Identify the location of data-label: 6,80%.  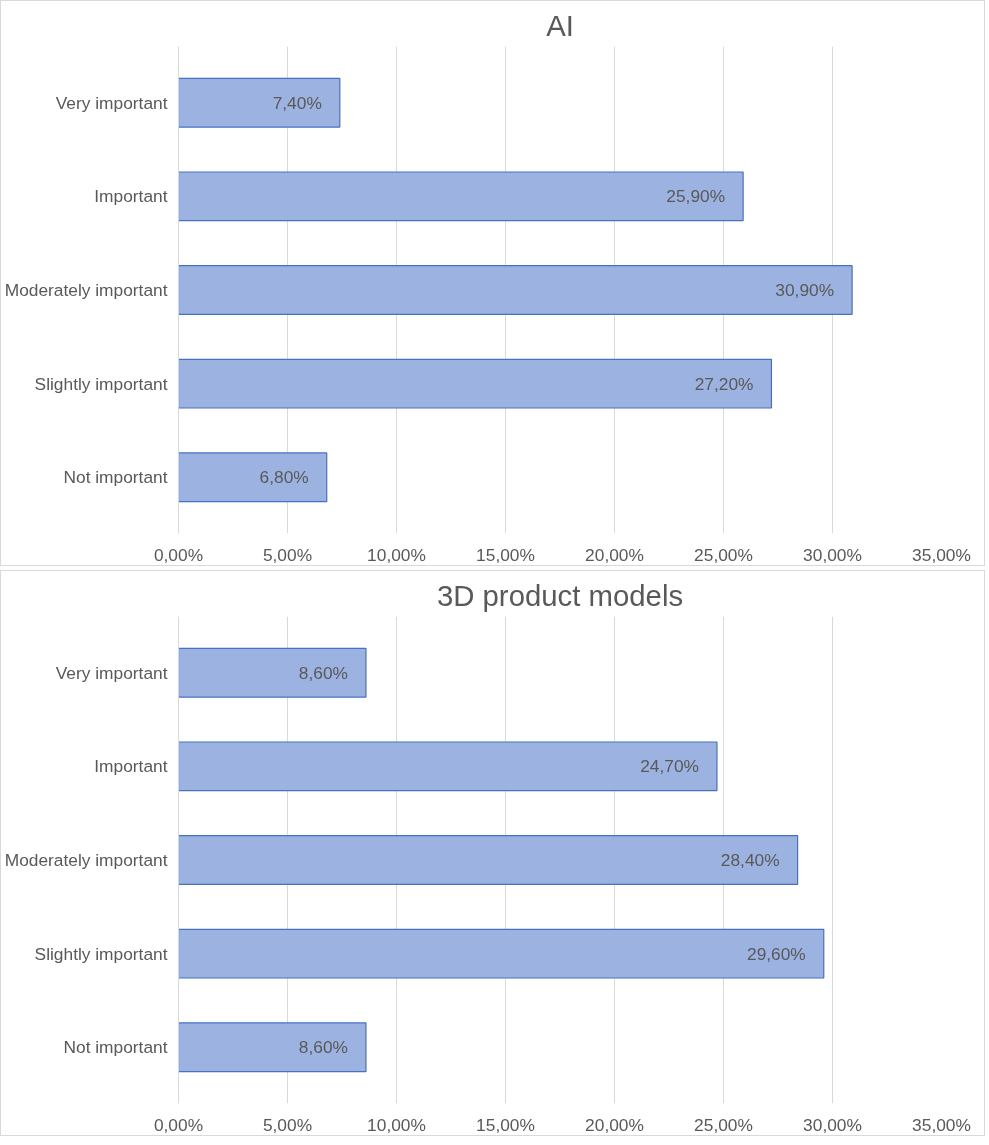
(284, 477).